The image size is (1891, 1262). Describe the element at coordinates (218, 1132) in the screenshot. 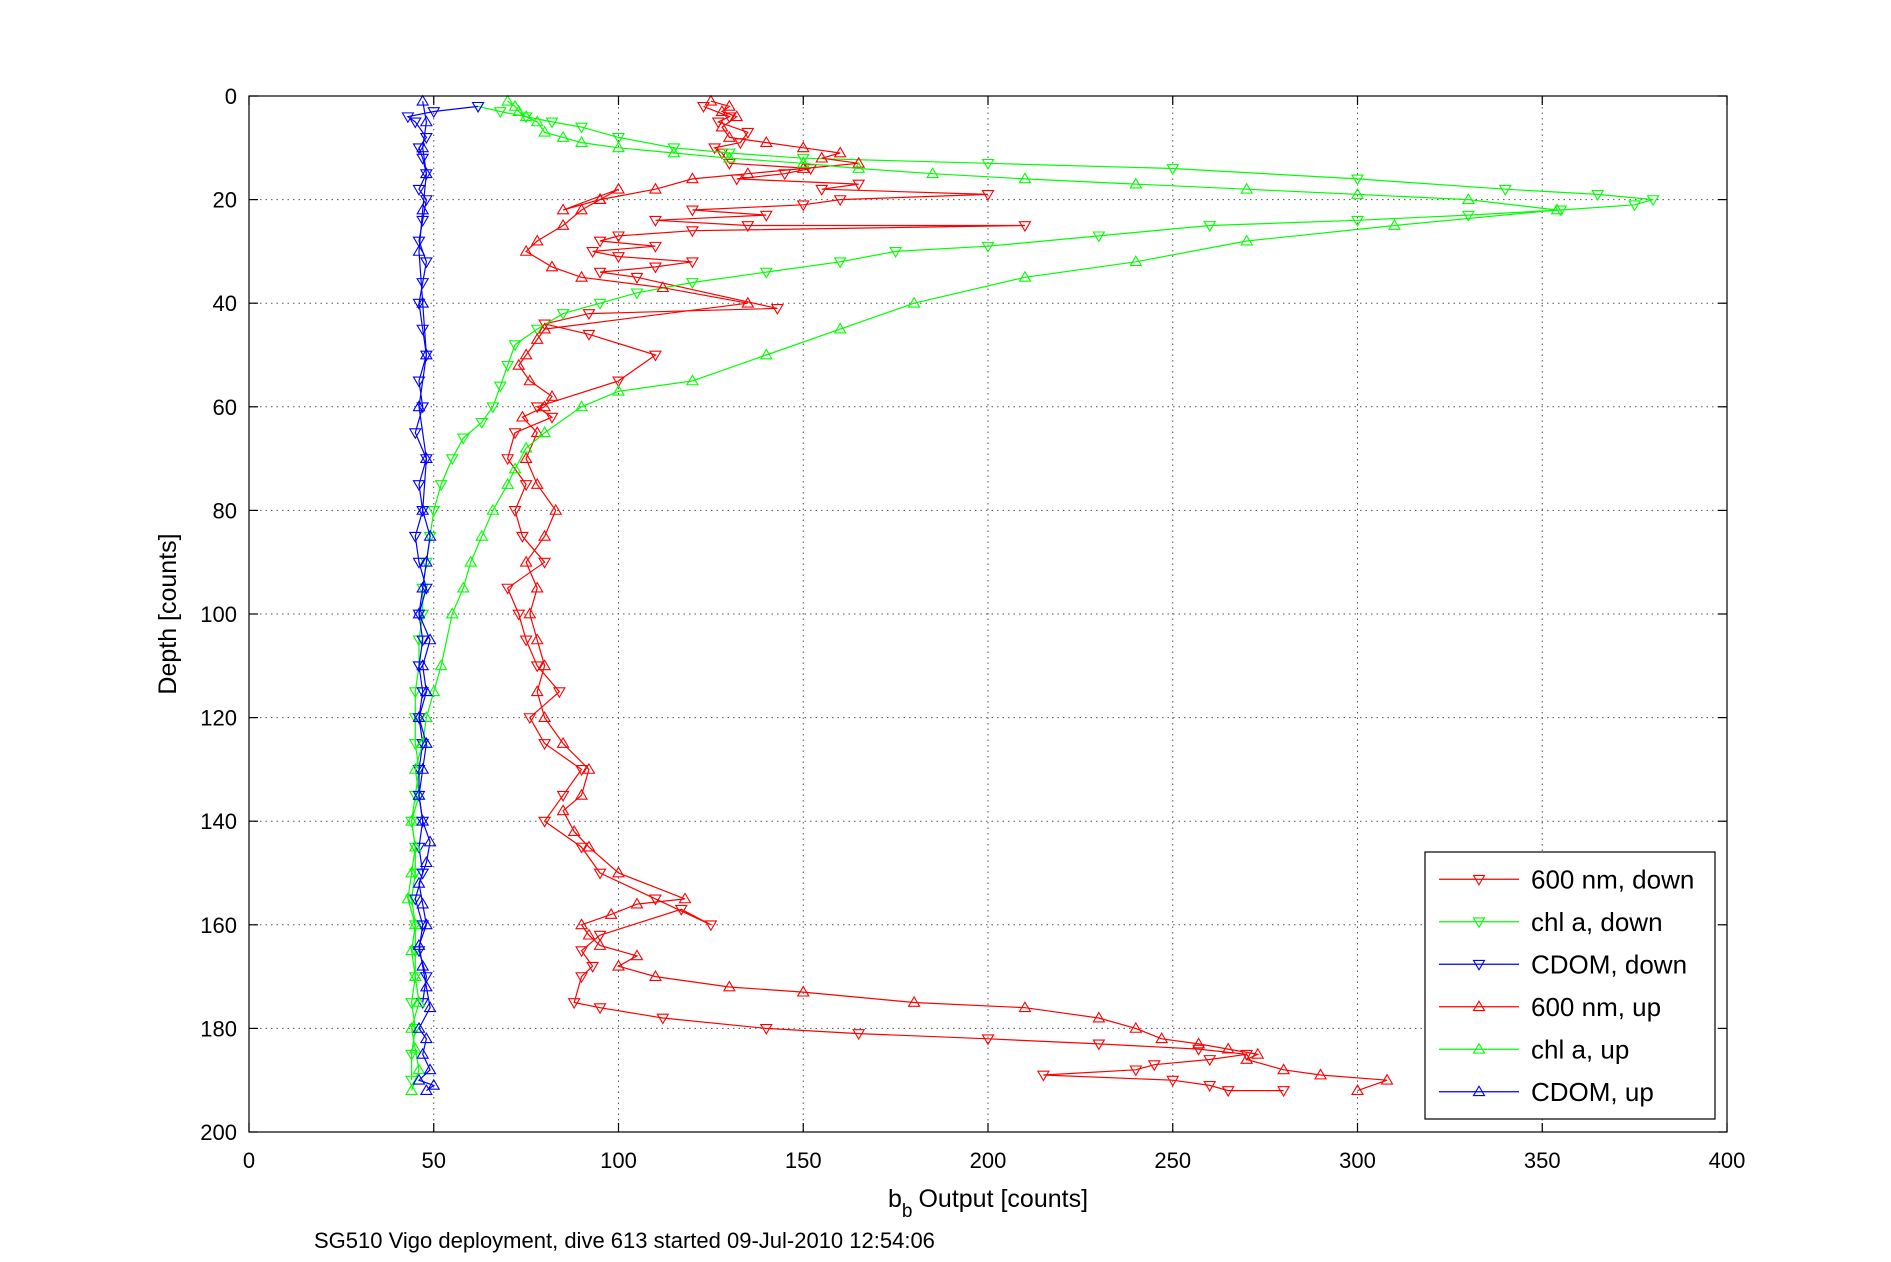

I see `y-tick-label: 200` at that location.